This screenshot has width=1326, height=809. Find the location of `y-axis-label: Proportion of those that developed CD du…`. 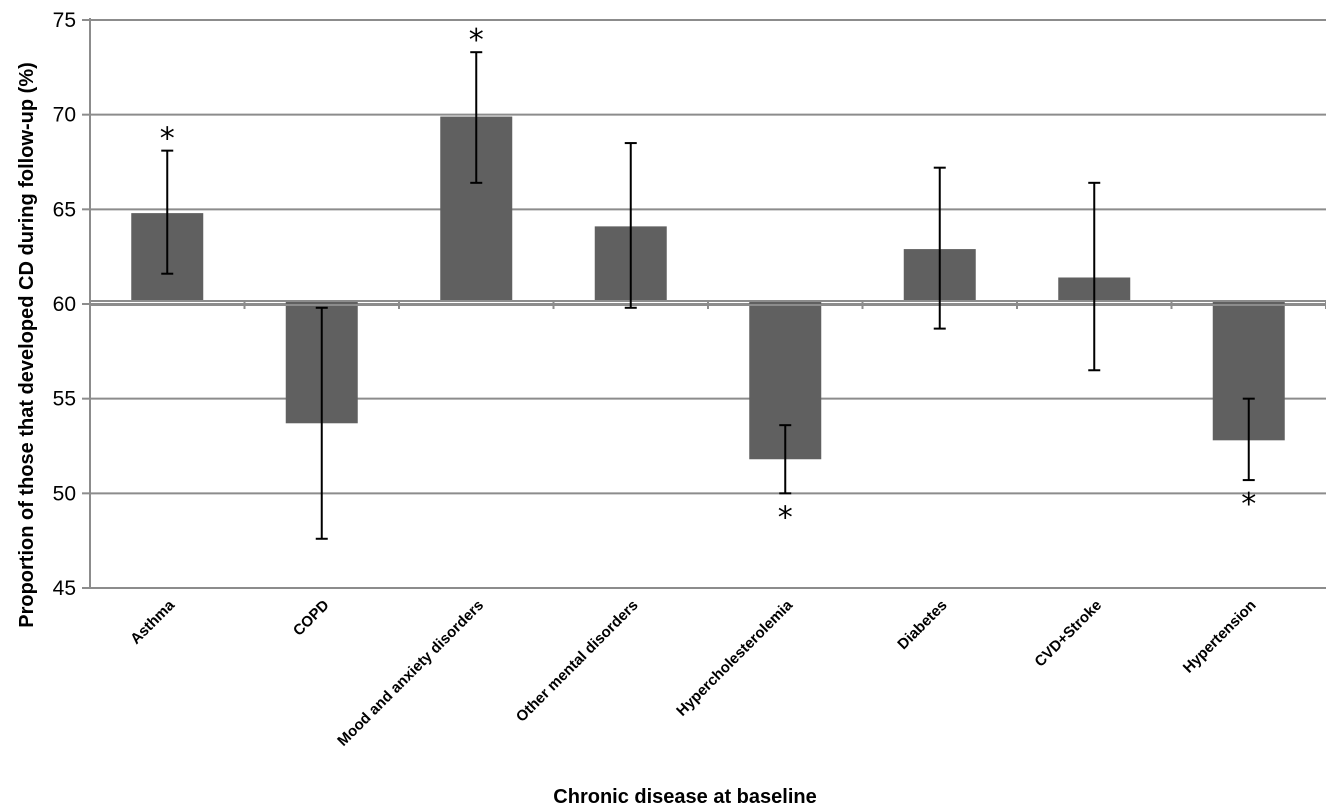

y-axis-label: Proportion of those that developed CD du… is located at coordinates (27, 345).